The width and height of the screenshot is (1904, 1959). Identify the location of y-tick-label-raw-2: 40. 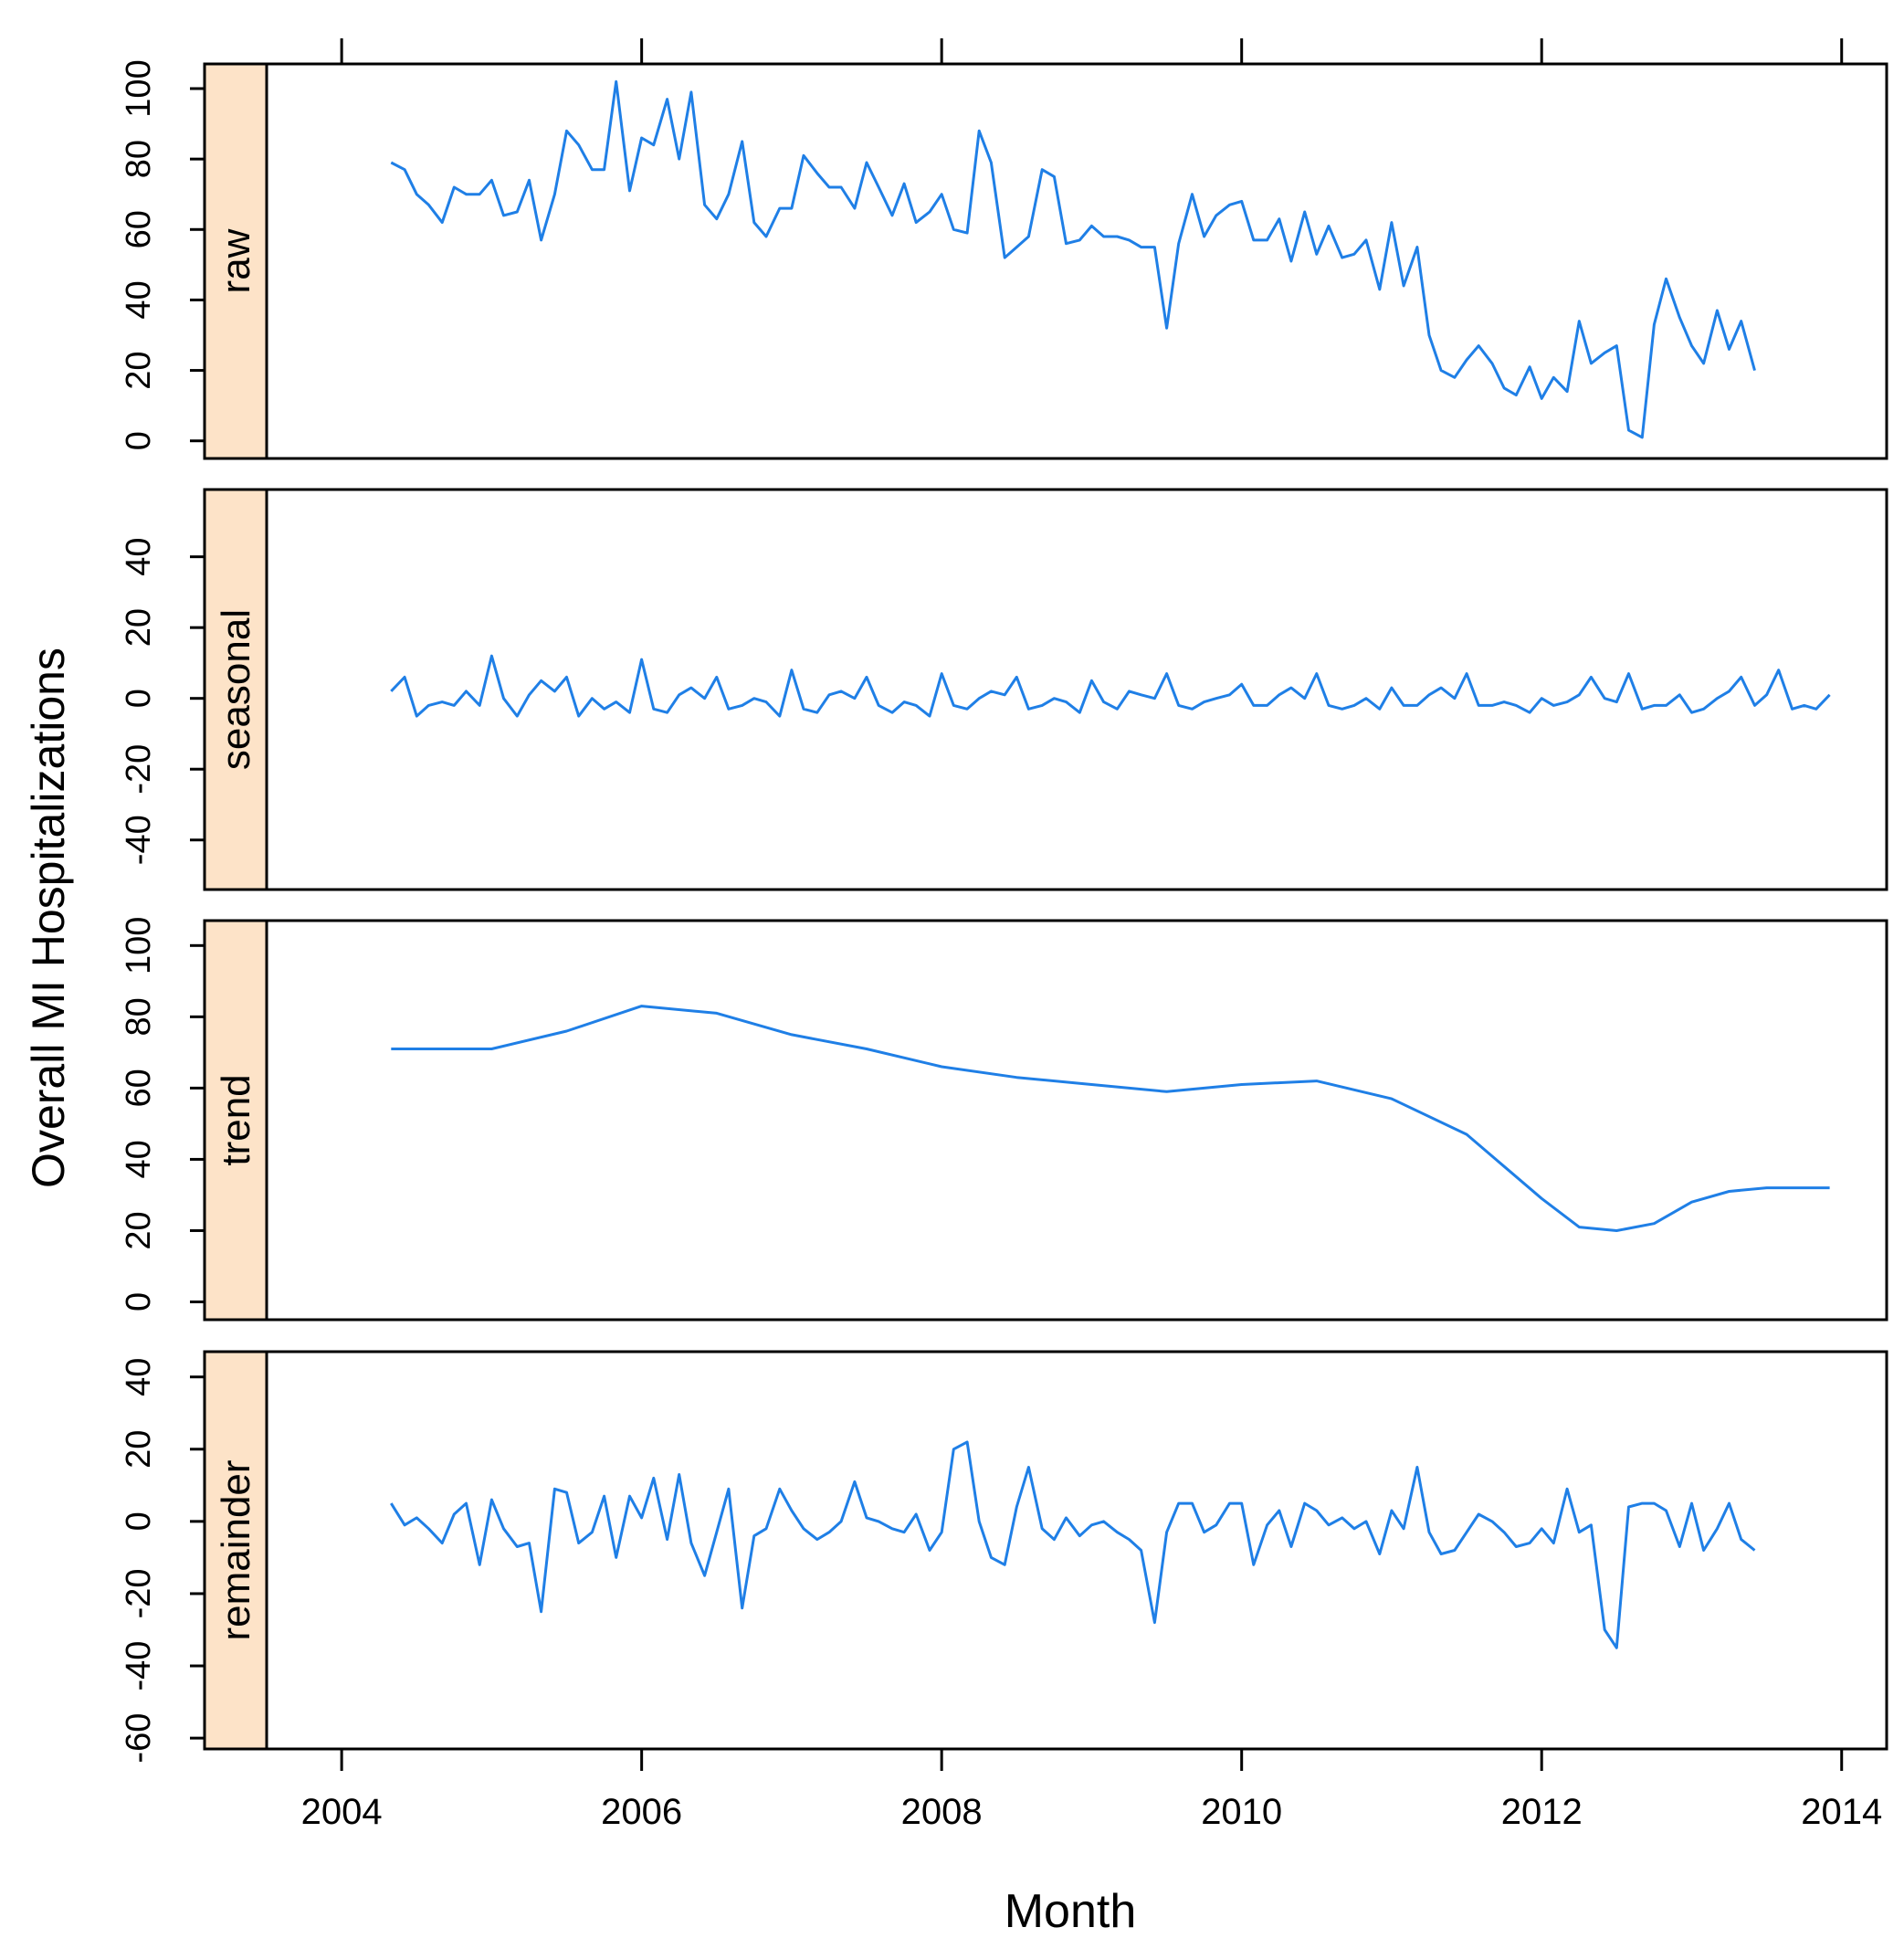
(139, 299).